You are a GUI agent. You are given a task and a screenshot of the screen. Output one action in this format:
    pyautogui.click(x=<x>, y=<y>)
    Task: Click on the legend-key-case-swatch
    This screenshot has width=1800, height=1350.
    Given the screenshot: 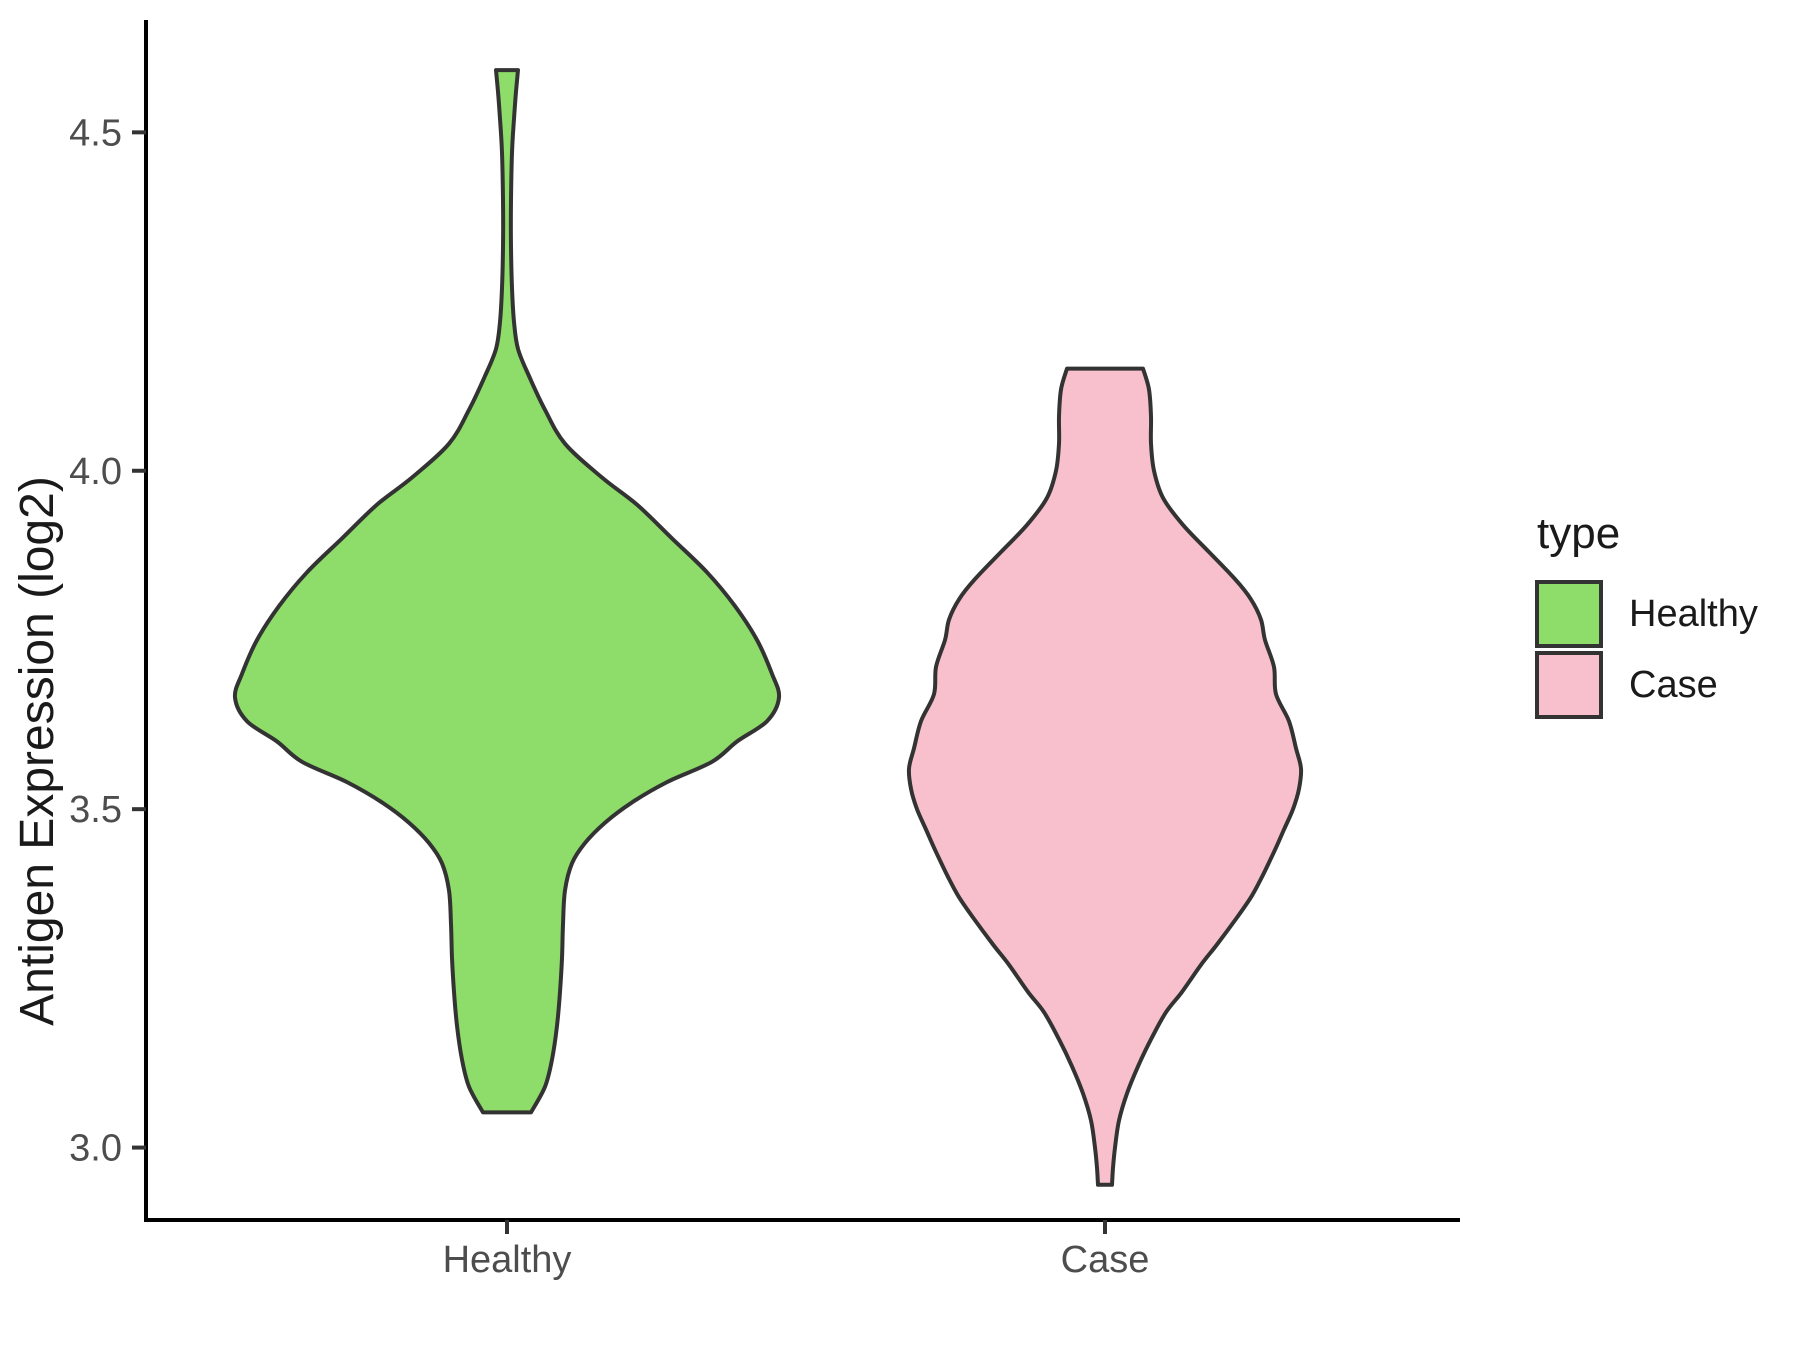 What is the action you would take?
    pyautogui.click(x=1569, y=685)
    